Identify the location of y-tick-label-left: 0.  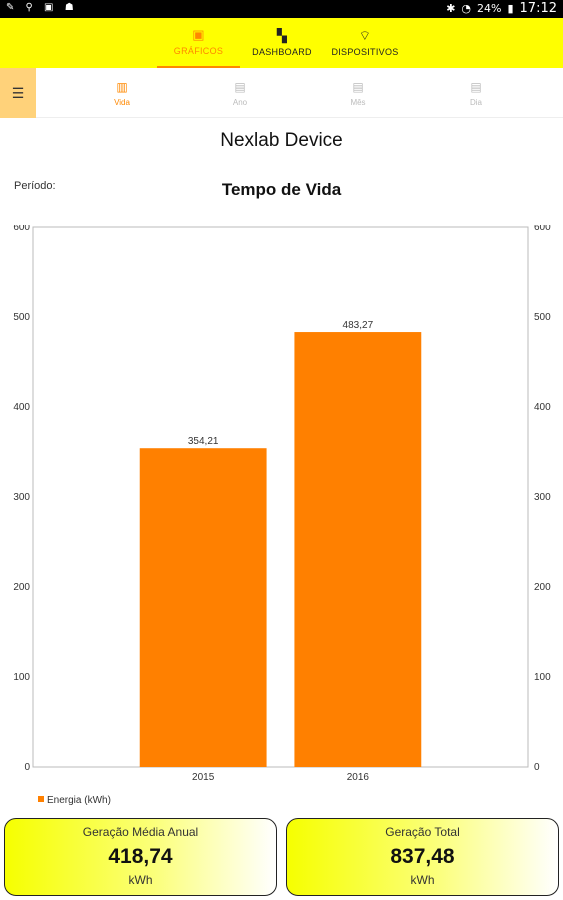
(27, 767).